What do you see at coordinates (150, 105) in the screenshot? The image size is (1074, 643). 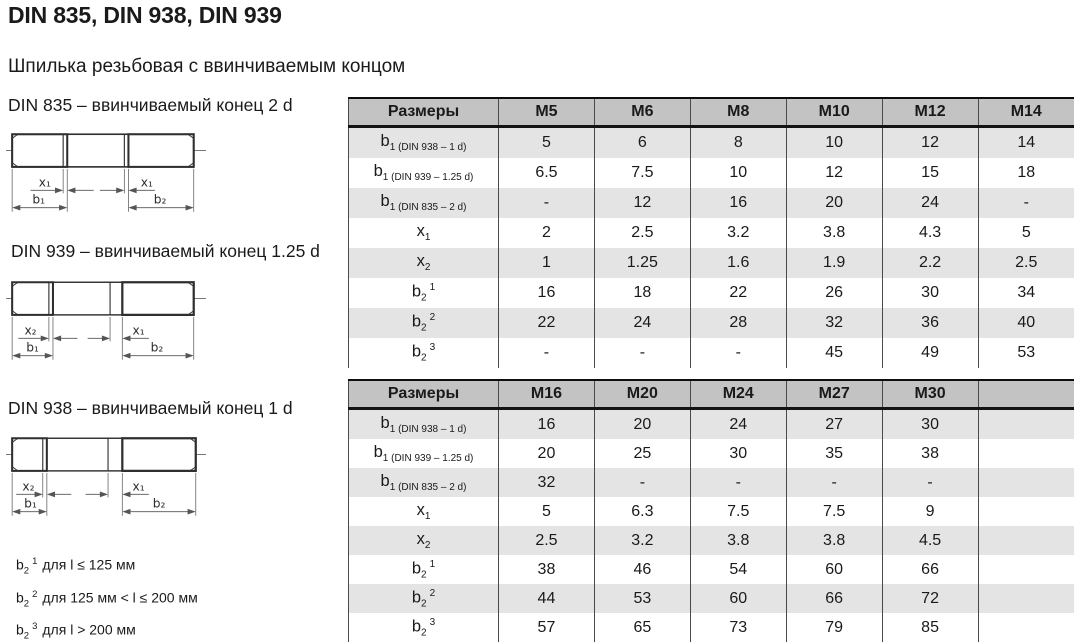 I see `din835-caption: DIN 835 – ввинчиваемый конец 2 d` at bounding box center [150, 105].